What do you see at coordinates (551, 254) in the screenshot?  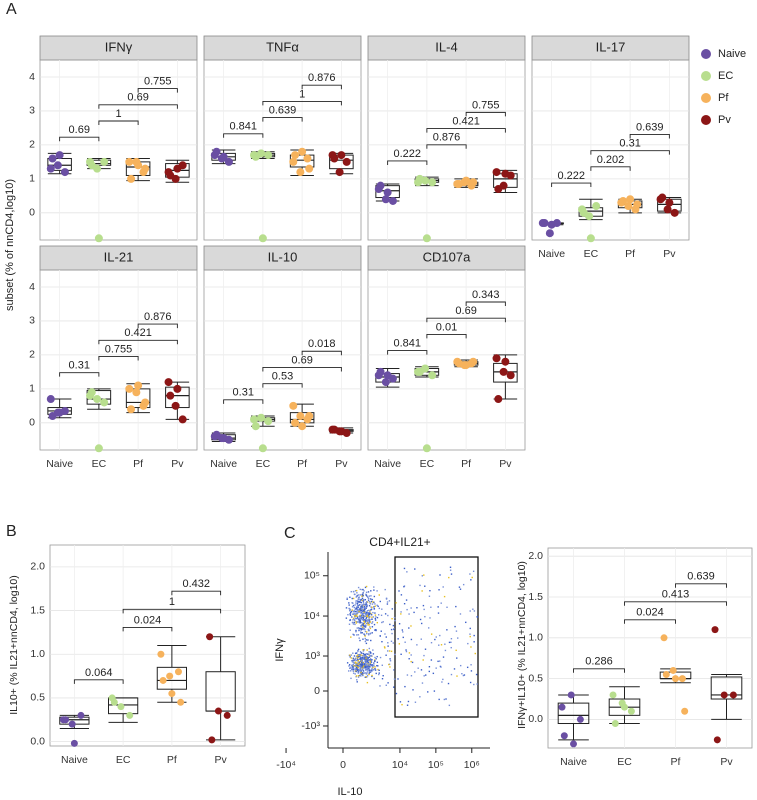 I see `x-tick-label: Naive` at bounding box center [551, 254].